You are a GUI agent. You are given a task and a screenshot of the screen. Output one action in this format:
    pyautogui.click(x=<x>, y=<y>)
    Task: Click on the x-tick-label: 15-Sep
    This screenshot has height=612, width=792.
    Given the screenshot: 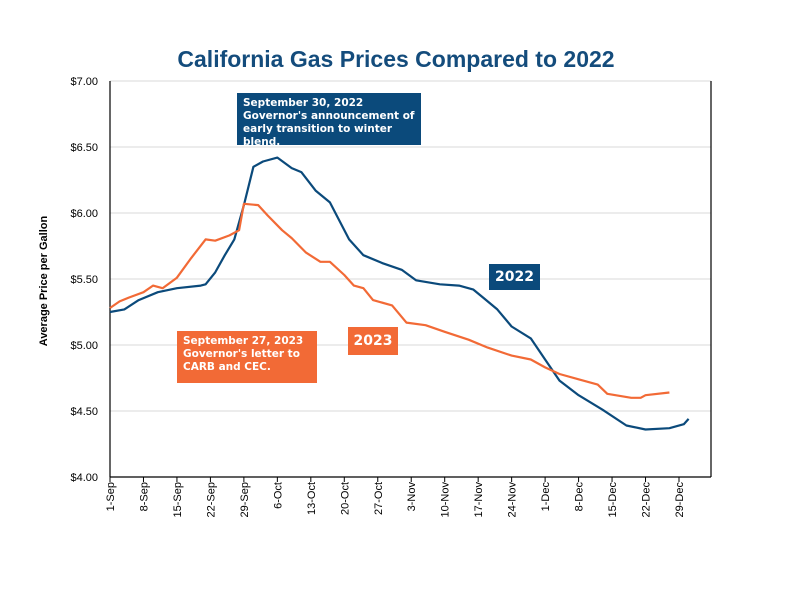 What is the action you would take?
    pyautogui.click(x=178, y=499)
    